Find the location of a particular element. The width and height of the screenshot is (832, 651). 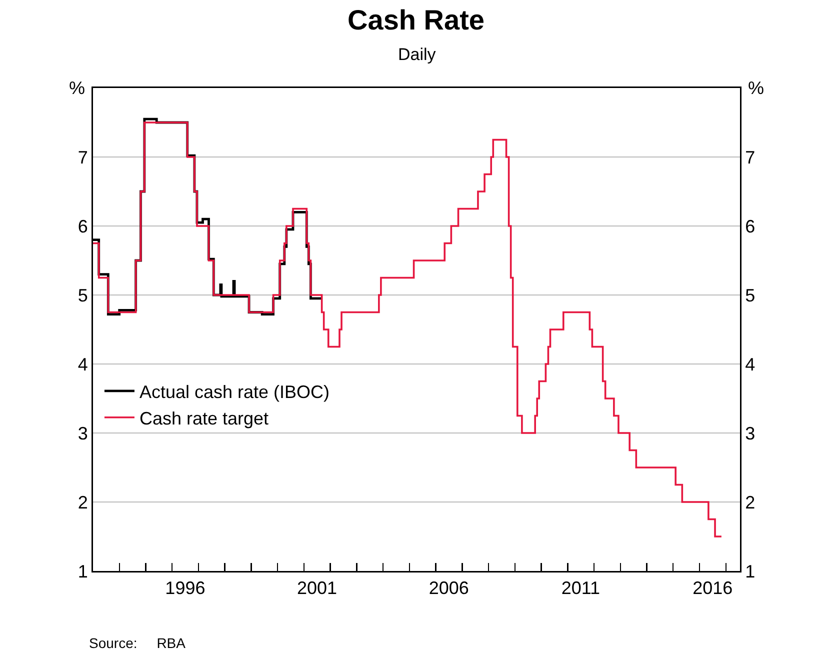

y-tick-label: 5 is located at coordinates (83, 295).